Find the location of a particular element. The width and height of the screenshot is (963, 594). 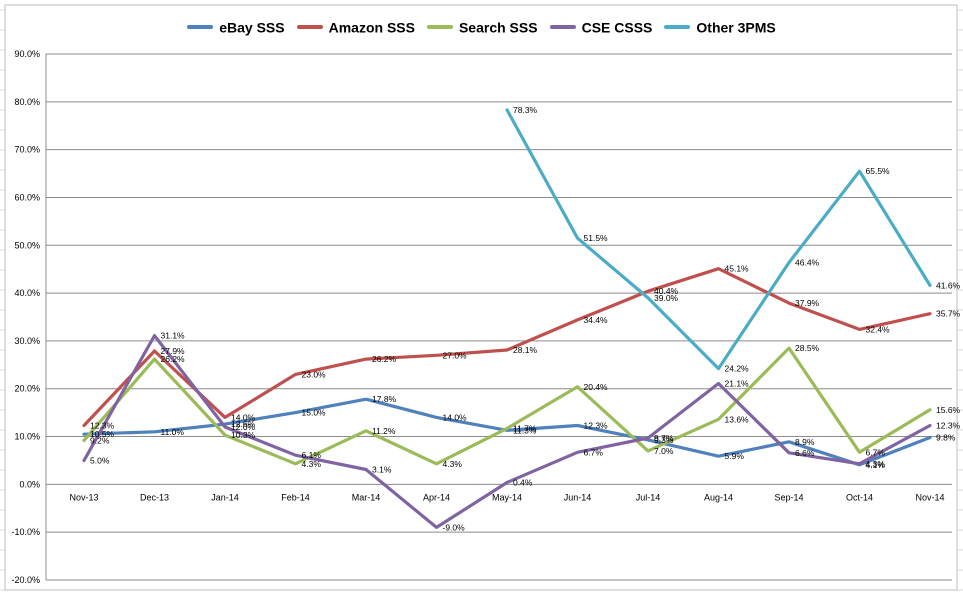

legend-item: Amazon SSS is located at coordinates (355, 27).